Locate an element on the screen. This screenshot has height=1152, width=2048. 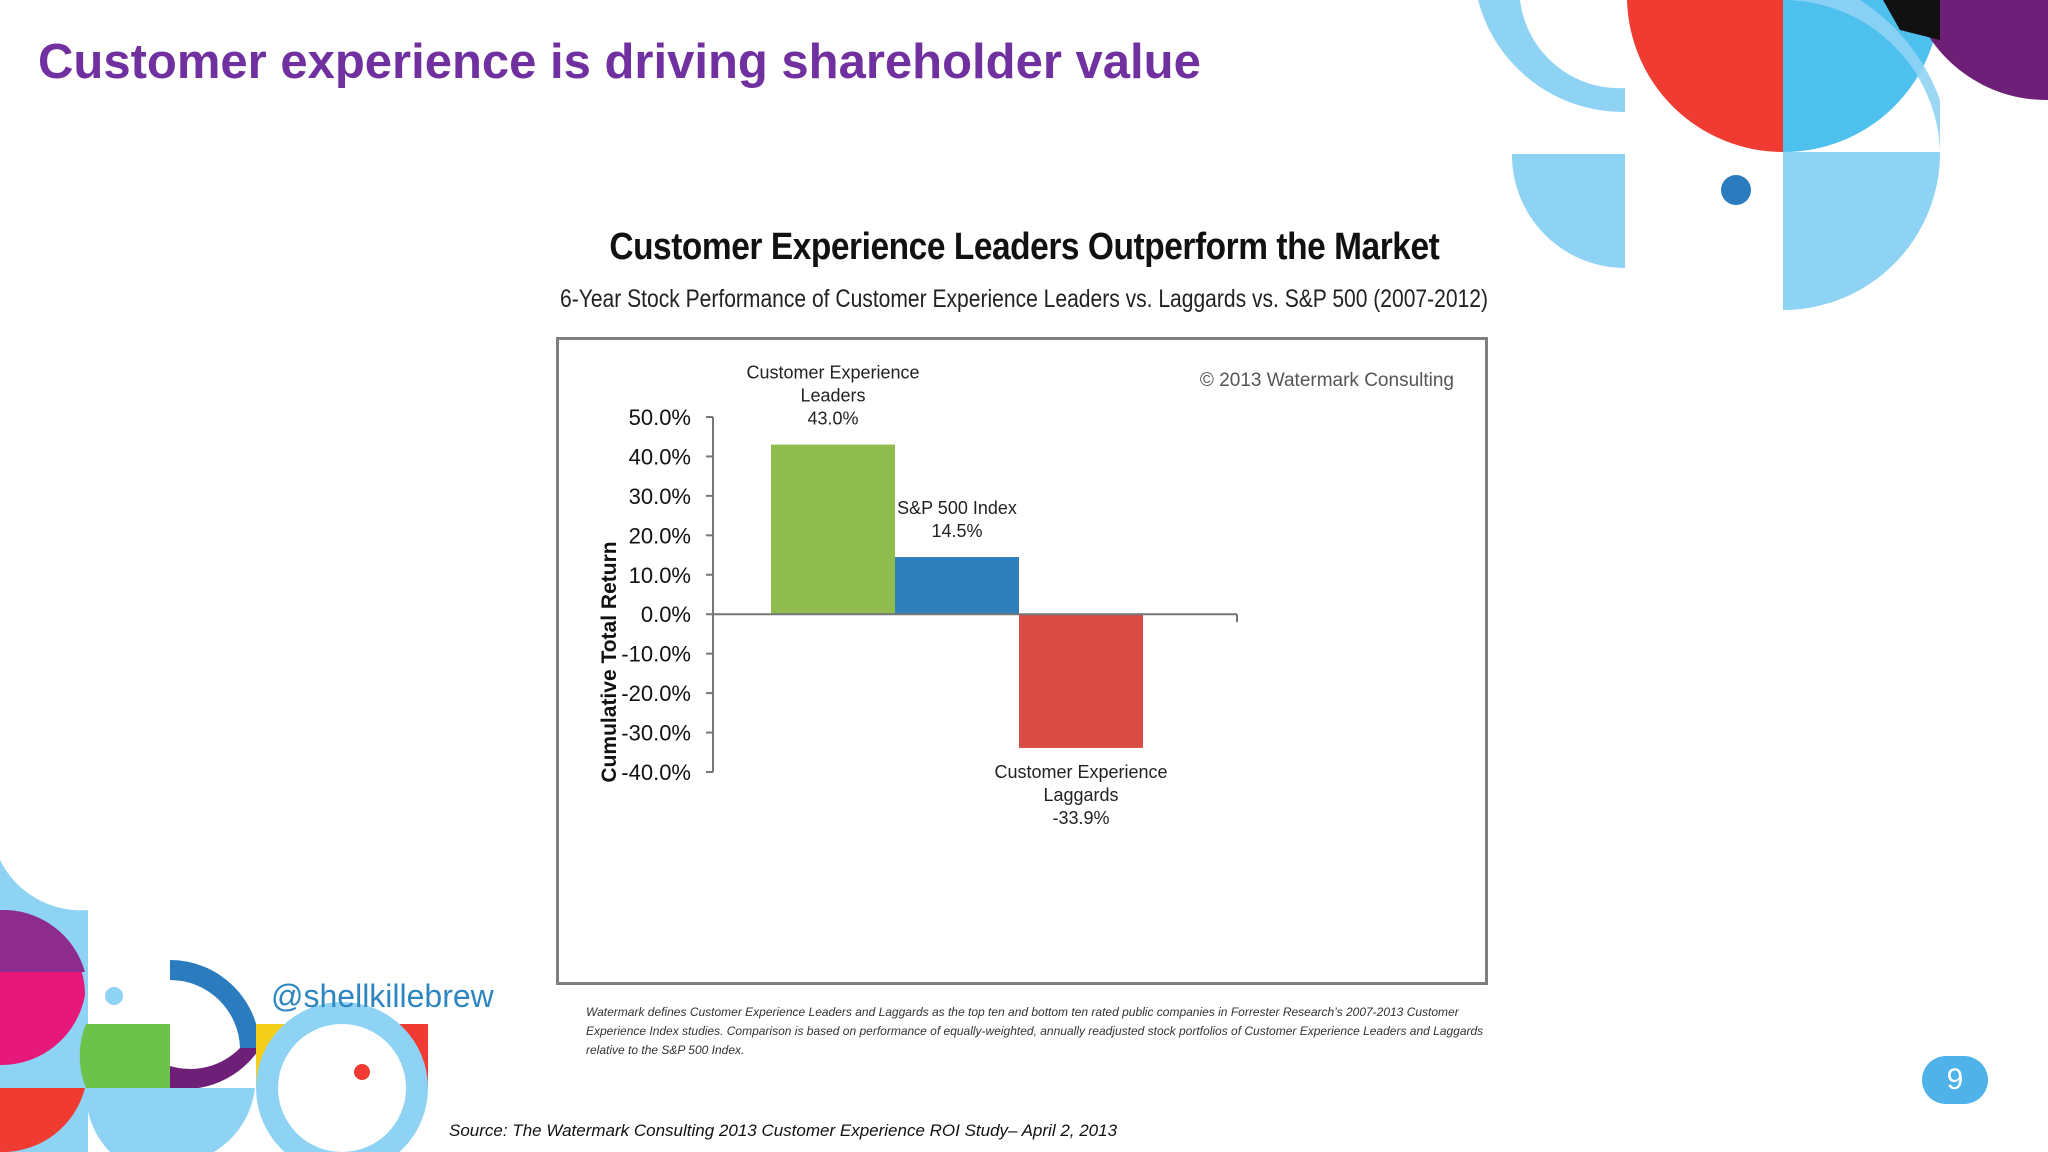
y-tick-label: 40.0% is located at coordinates (660, 456).